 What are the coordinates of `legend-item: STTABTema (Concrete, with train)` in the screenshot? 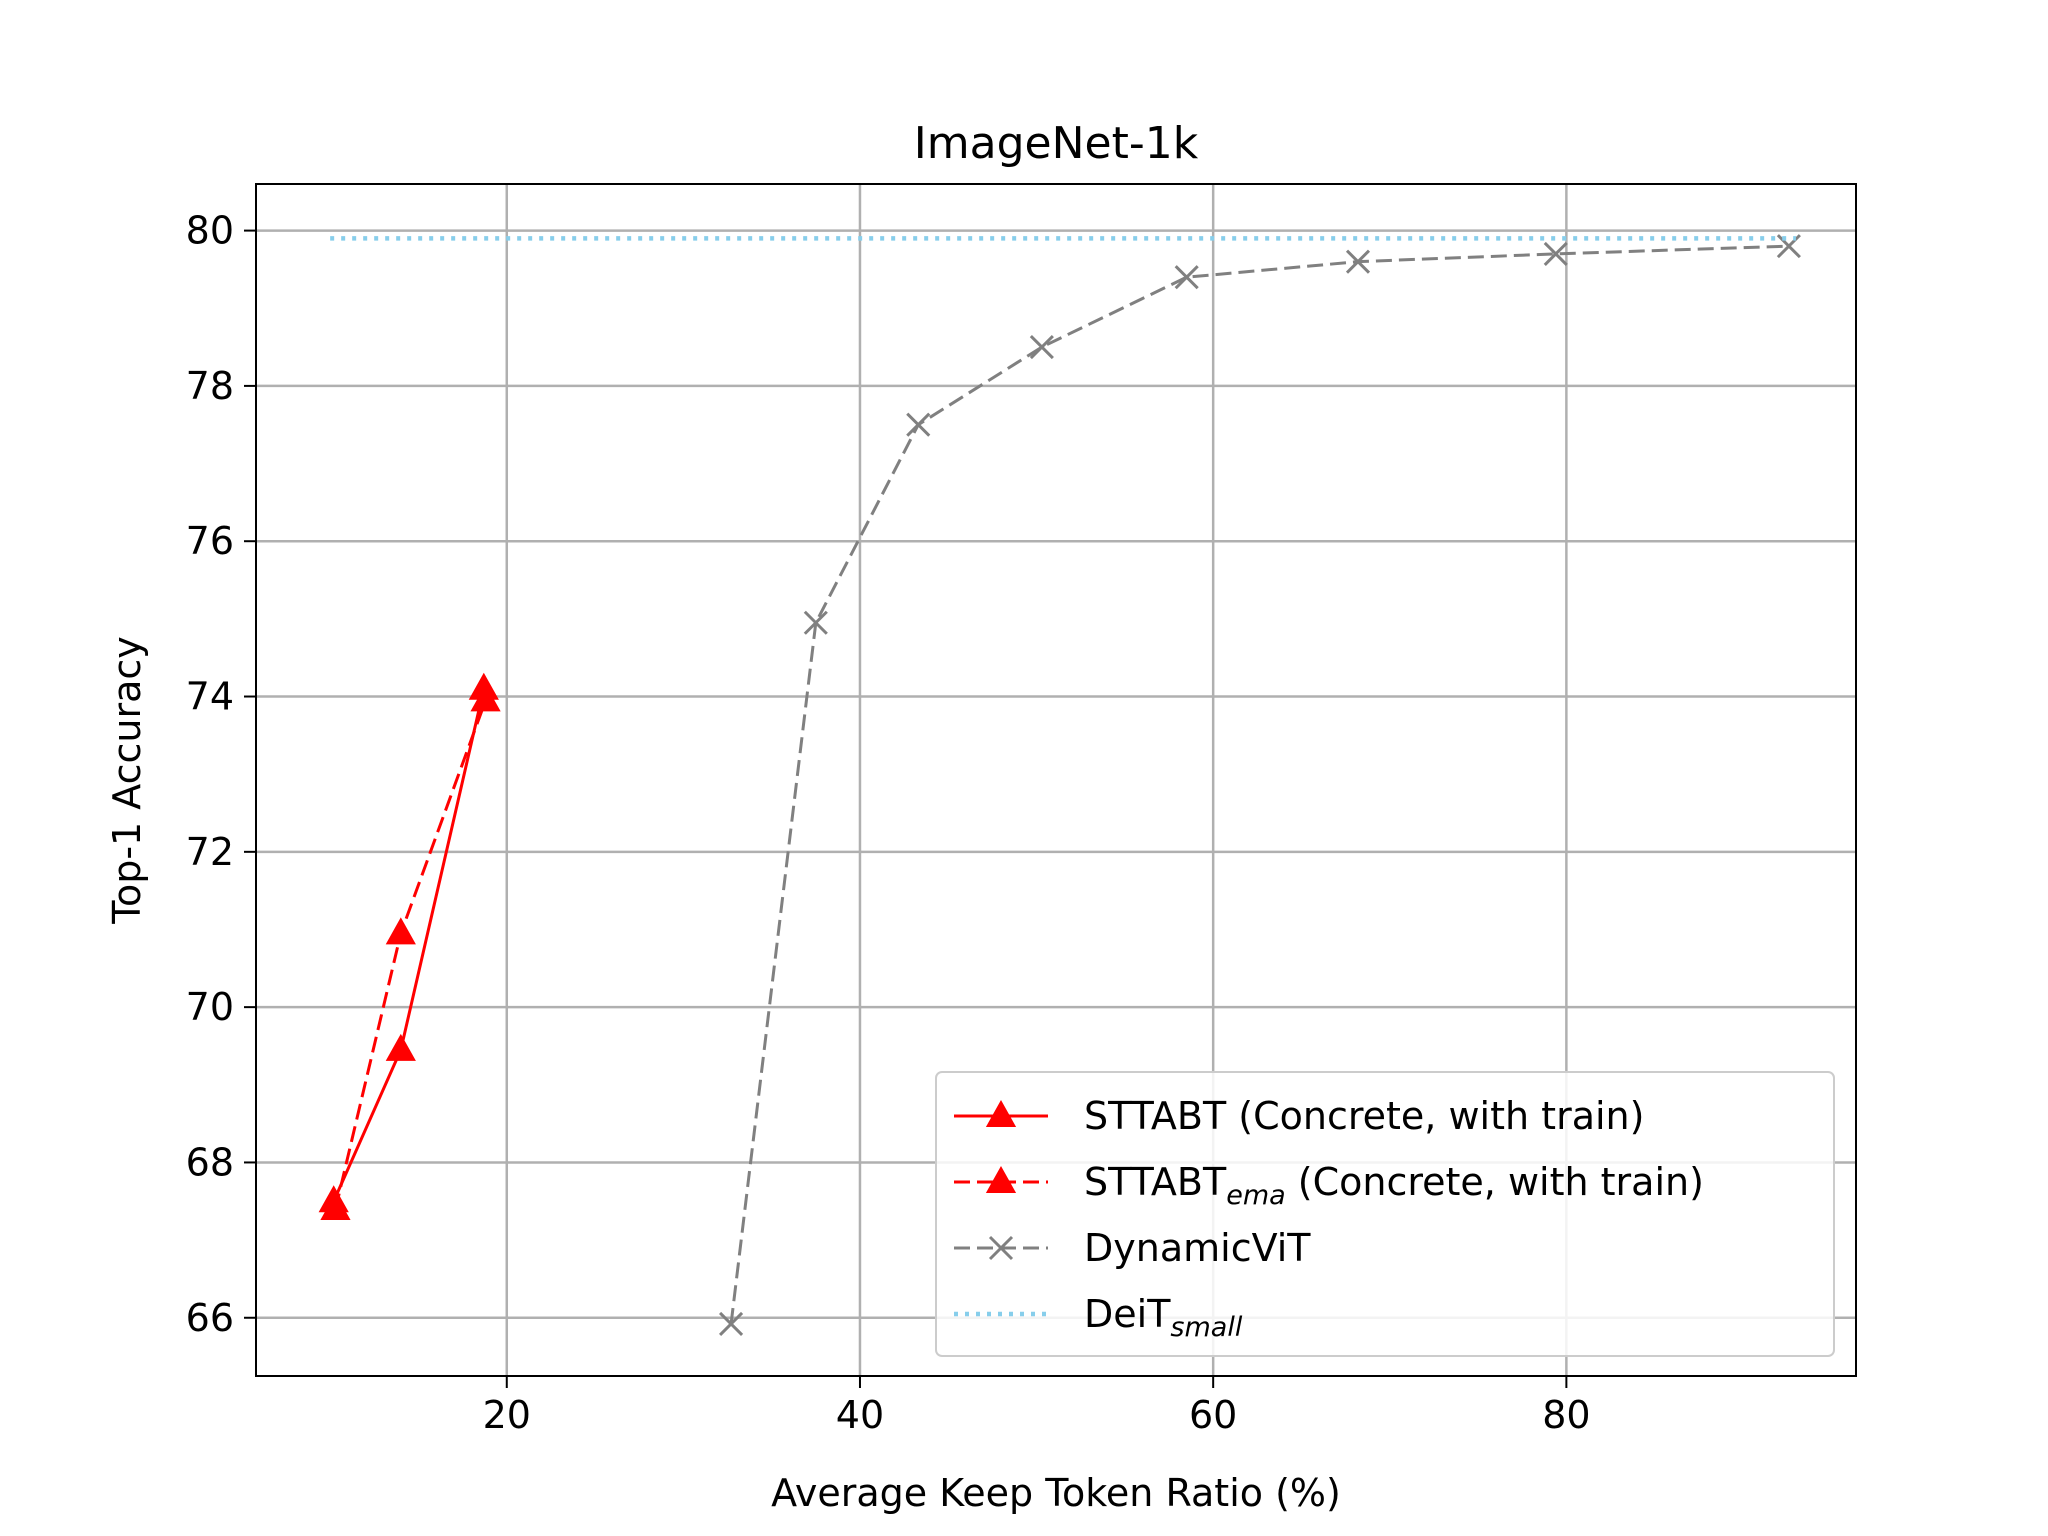 It's located at (1329, 1185).